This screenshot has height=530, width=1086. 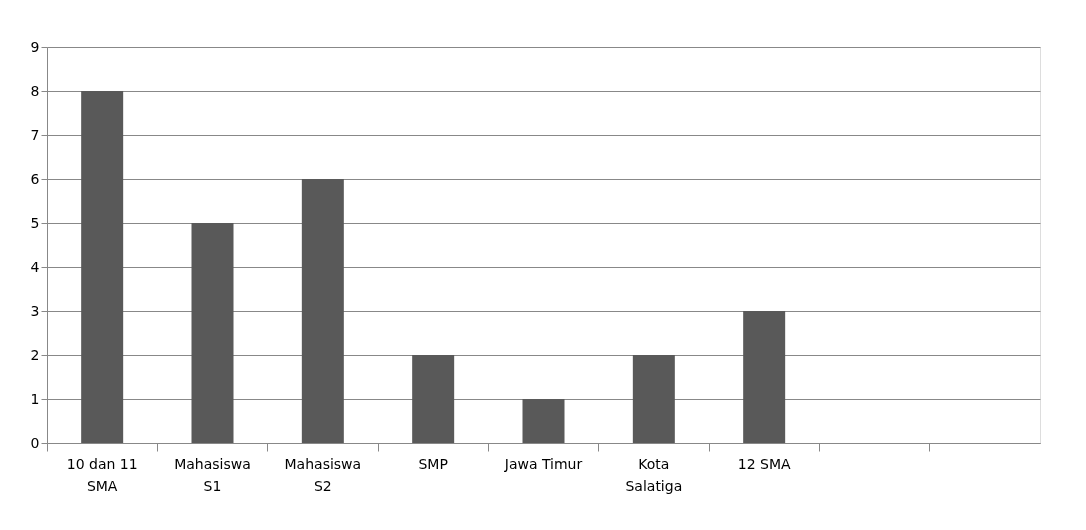 I want to click on y-tick-label: 4, so click(x=35, y=266).